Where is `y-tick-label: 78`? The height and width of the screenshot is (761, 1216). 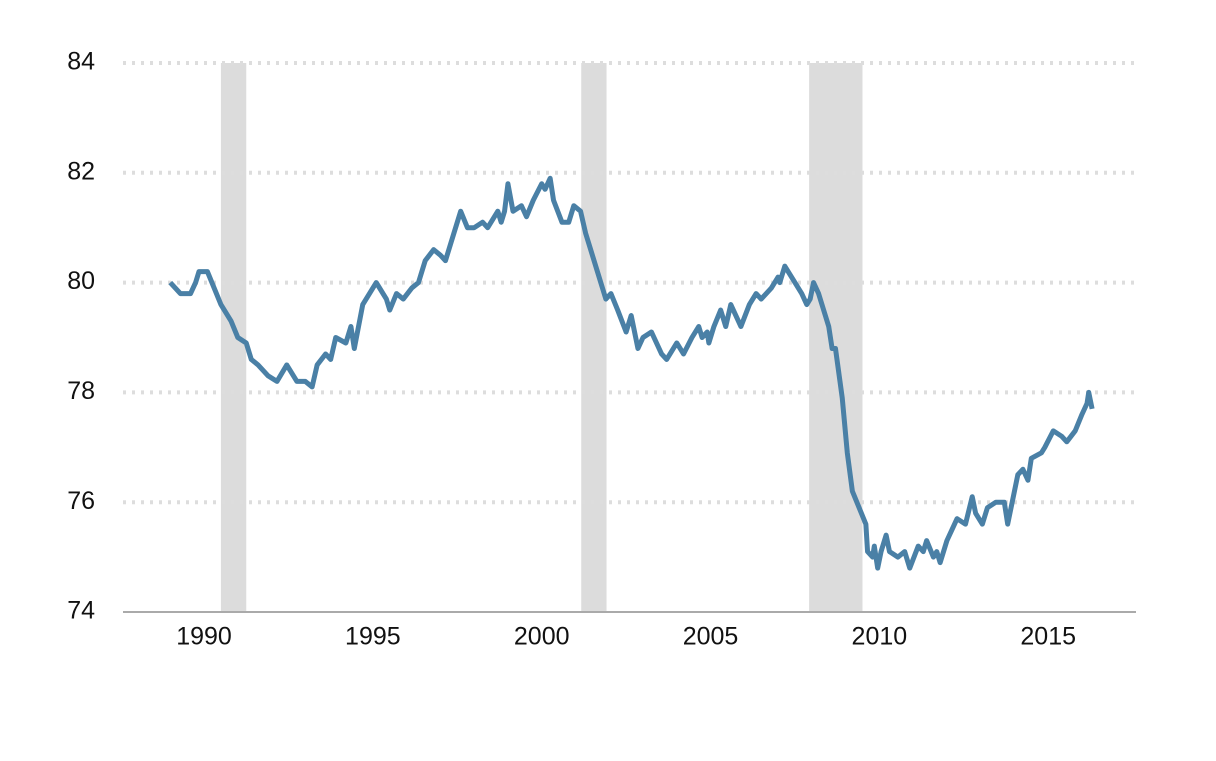
y-tick-label: 78 is located at coordinates (81, 391).